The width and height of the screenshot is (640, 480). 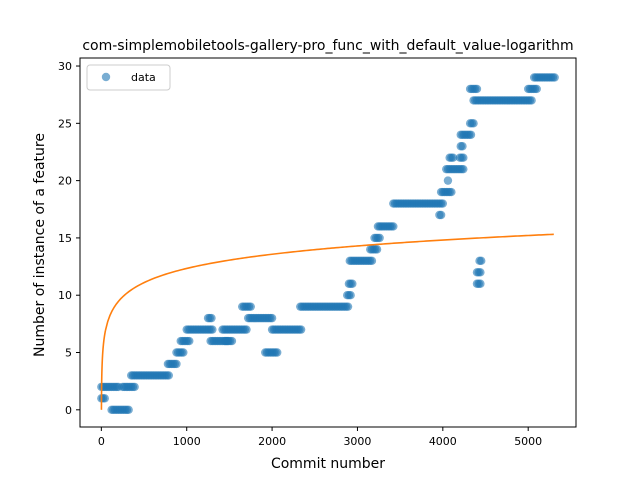 What do you see at coordinates (65, 66) in the screenshot?
I see `y-tick-label: 30` at bounding box center [65, 66].